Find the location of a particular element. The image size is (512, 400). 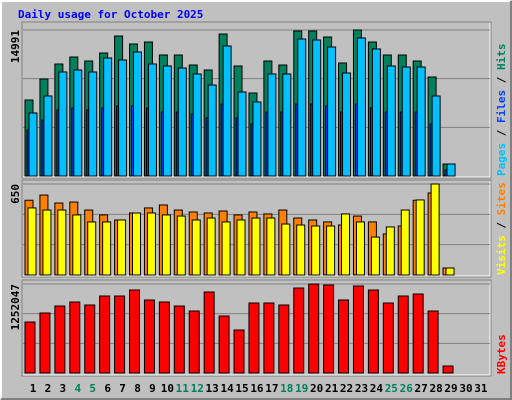

x-tick-label: 2 is located at coordinates (48, 388).